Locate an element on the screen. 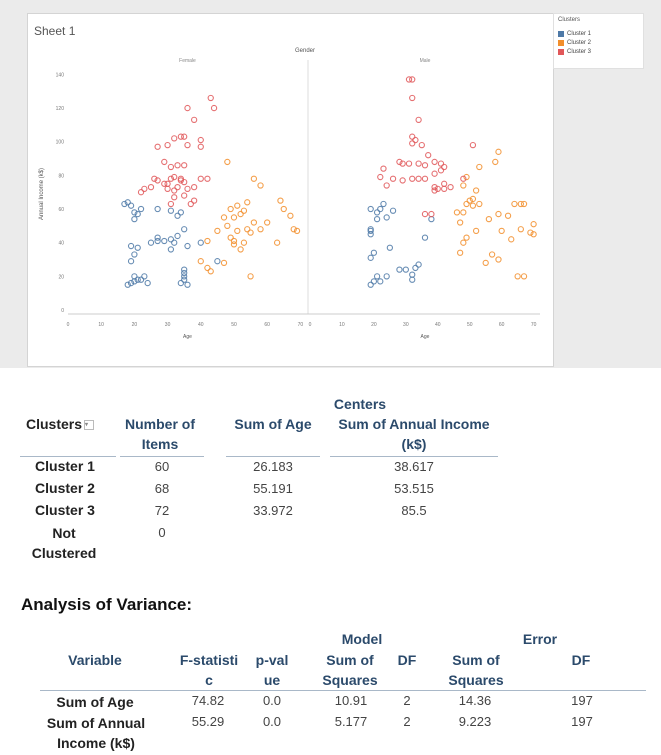 The height and width of the screenshot is (755, 661). x-tick-label: 50 is located at coordinates (470, 325).